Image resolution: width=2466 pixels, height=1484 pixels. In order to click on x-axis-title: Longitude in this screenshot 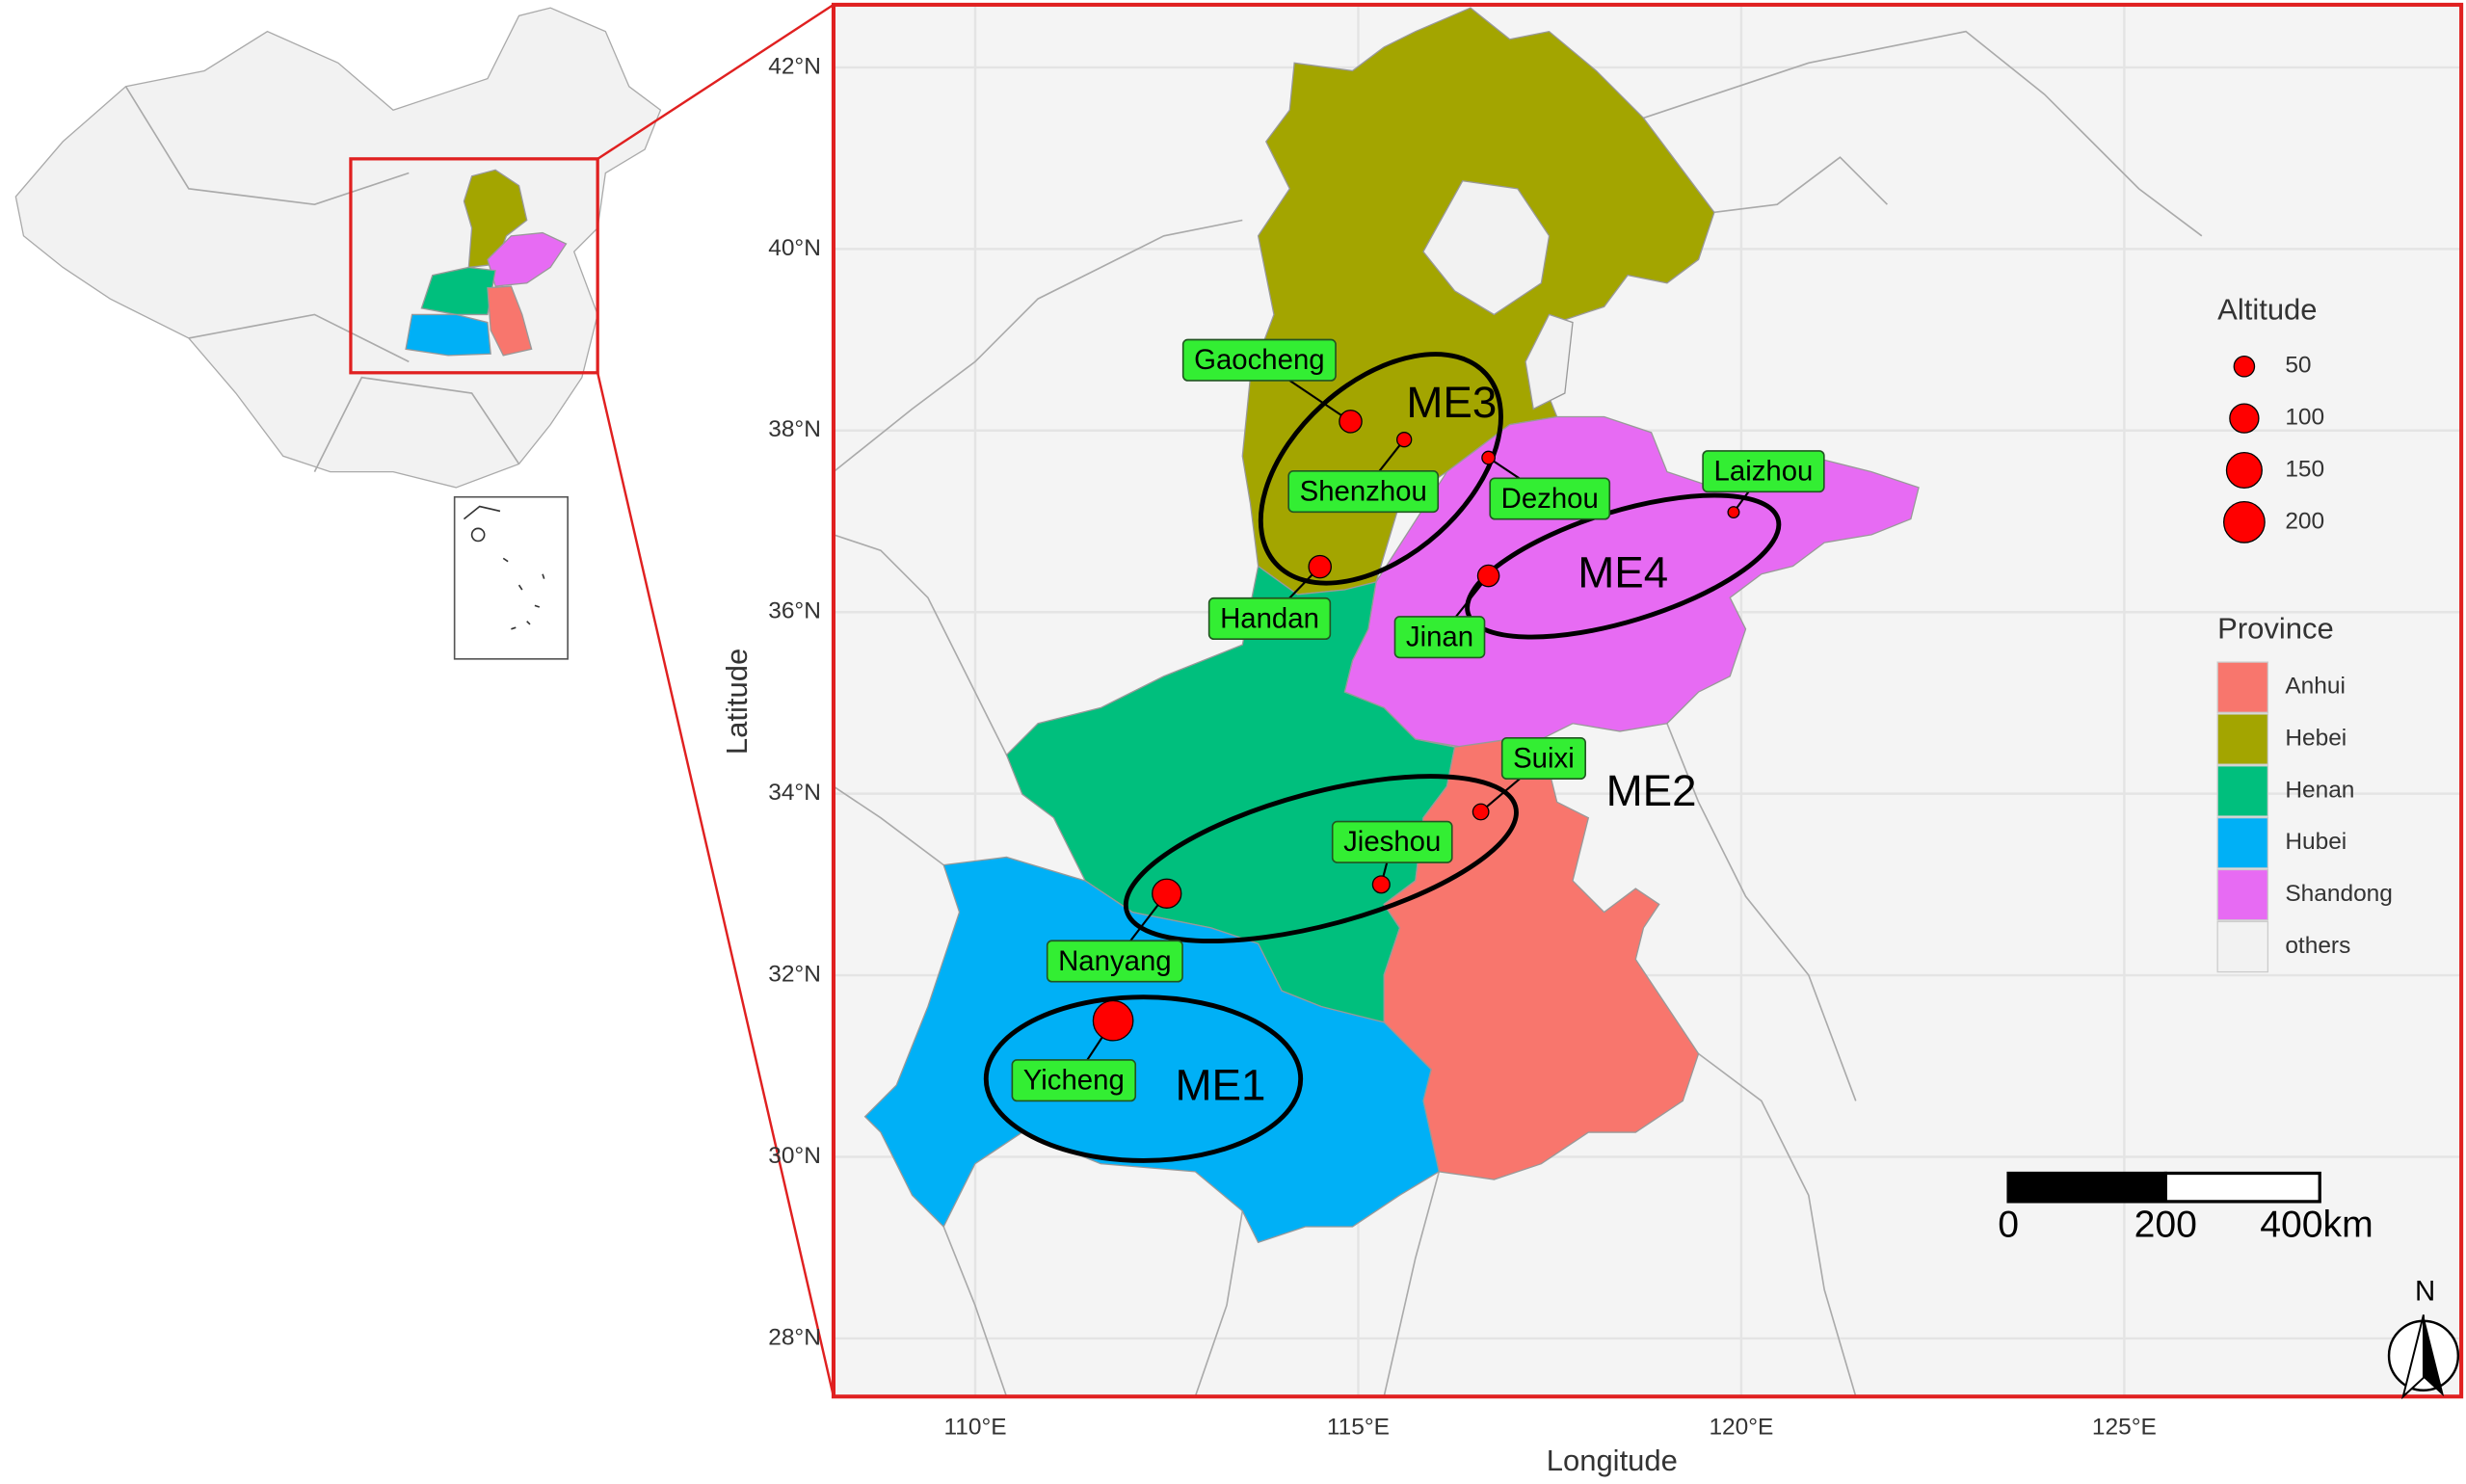, I will do `click(1612, 1460)`.